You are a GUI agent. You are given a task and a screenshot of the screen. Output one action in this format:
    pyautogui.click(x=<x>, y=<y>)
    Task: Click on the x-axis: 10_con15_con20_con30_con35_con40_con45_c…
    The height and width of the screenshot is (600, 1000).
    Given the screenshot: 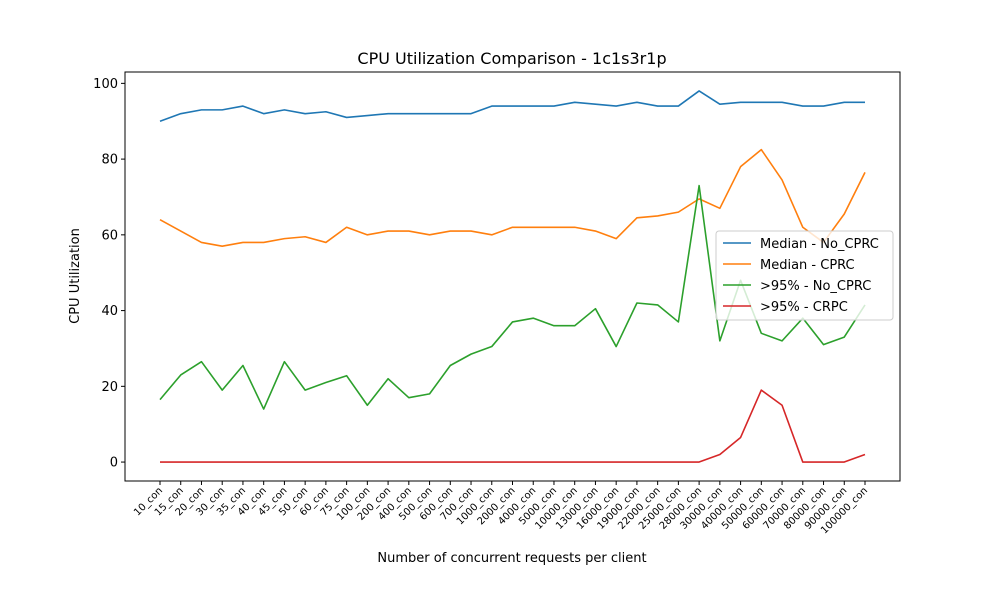 What is the action you would take?
    pyautogui.click(x=501, y=508)
    